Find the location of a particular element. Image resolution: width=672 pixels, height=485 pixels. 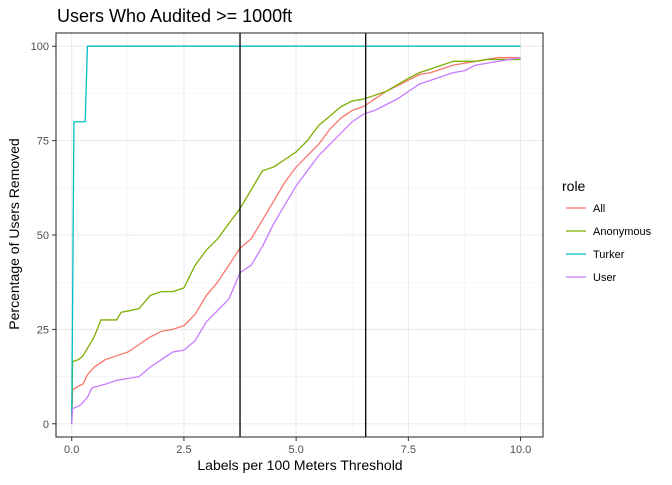

x-axis-title: Labels per 100 Meters Threshold is located at coordinates (299, 465).